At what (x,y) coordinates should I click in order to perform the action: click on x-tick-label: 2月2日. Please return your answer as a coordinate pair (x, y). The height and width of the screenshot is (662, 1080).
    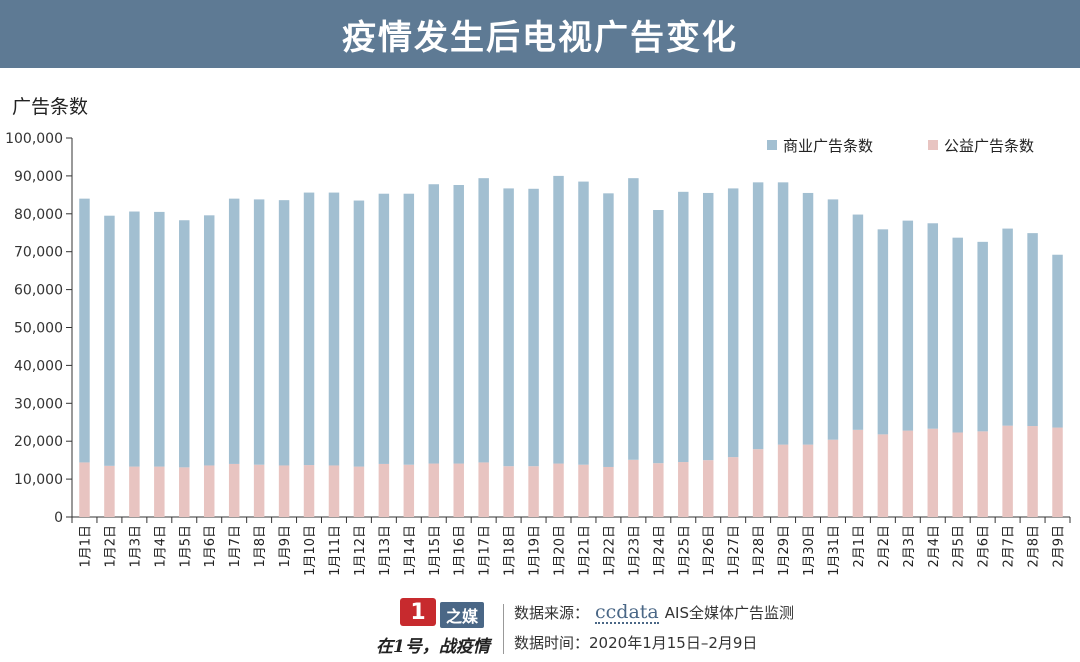
    Looking at the image, I should click on (884, 546).